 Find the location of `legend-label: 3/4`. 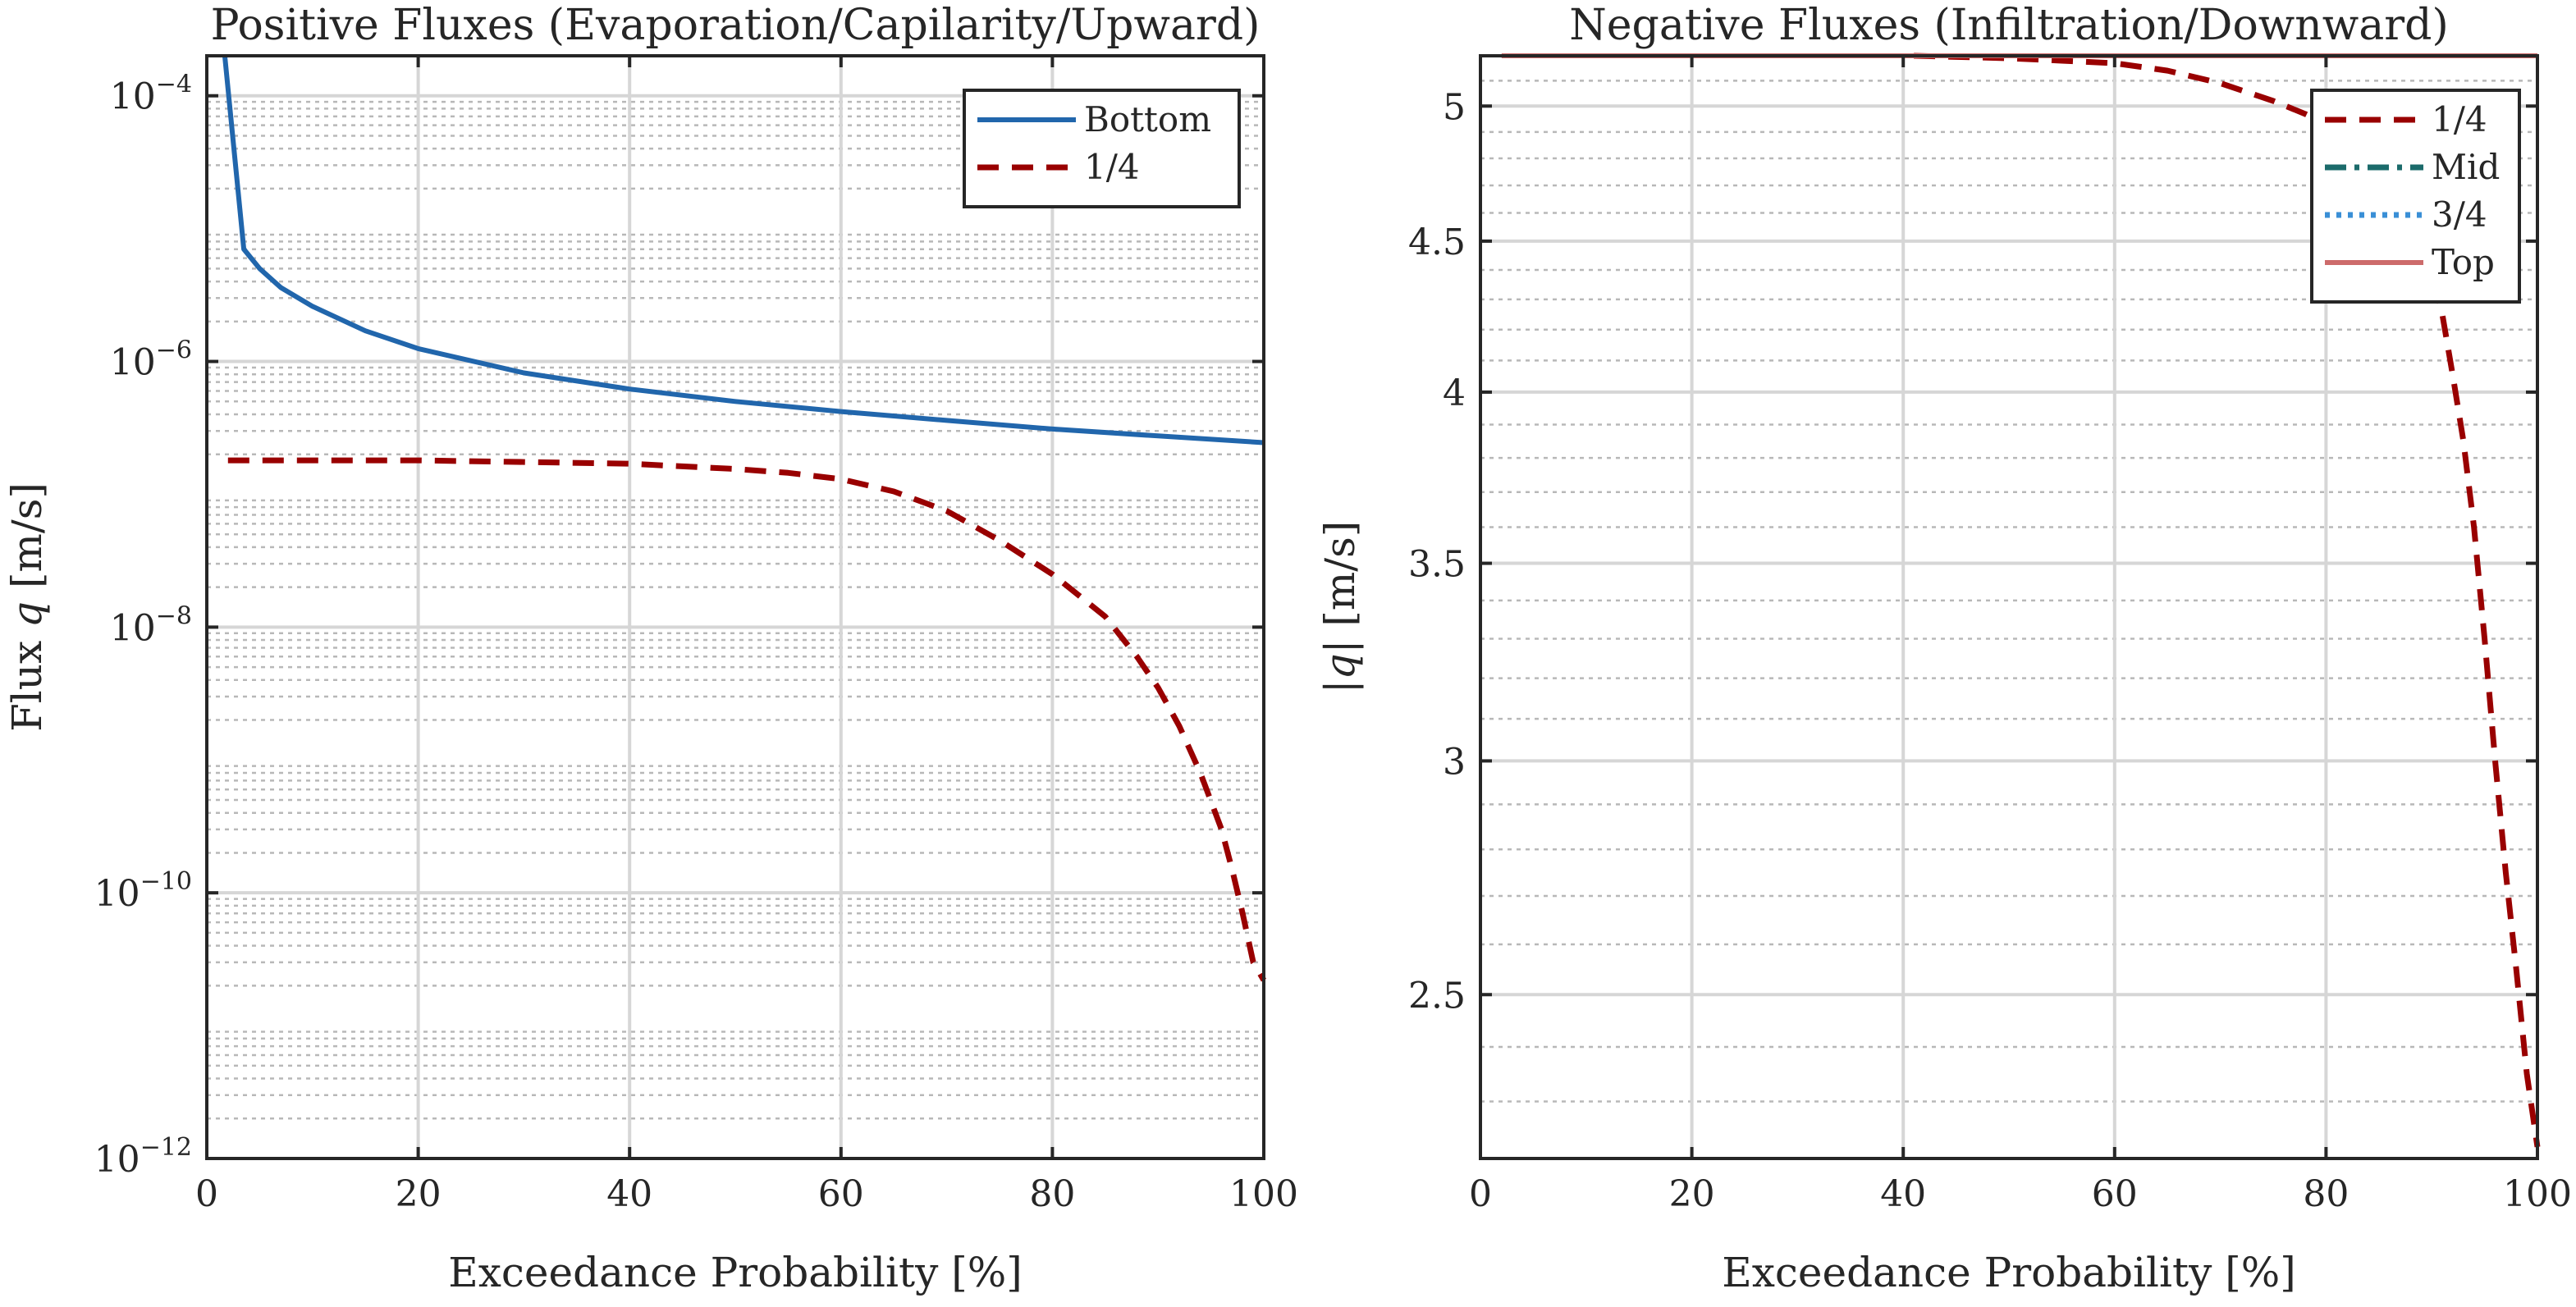

legend-label: 3/4 is located at coordinates (2459, 215).